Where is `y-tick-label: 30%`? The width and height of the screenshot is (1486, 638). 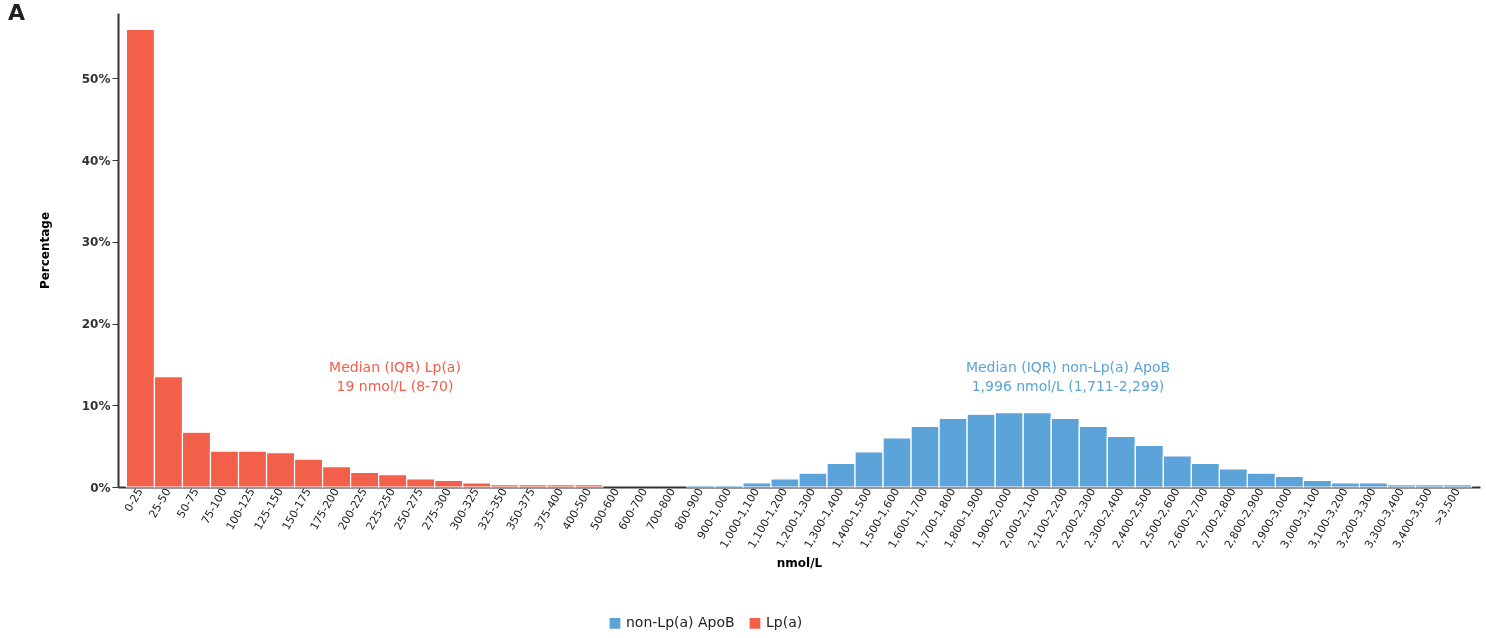
y-tick-label: 30% is located at coordinates (96, 242).